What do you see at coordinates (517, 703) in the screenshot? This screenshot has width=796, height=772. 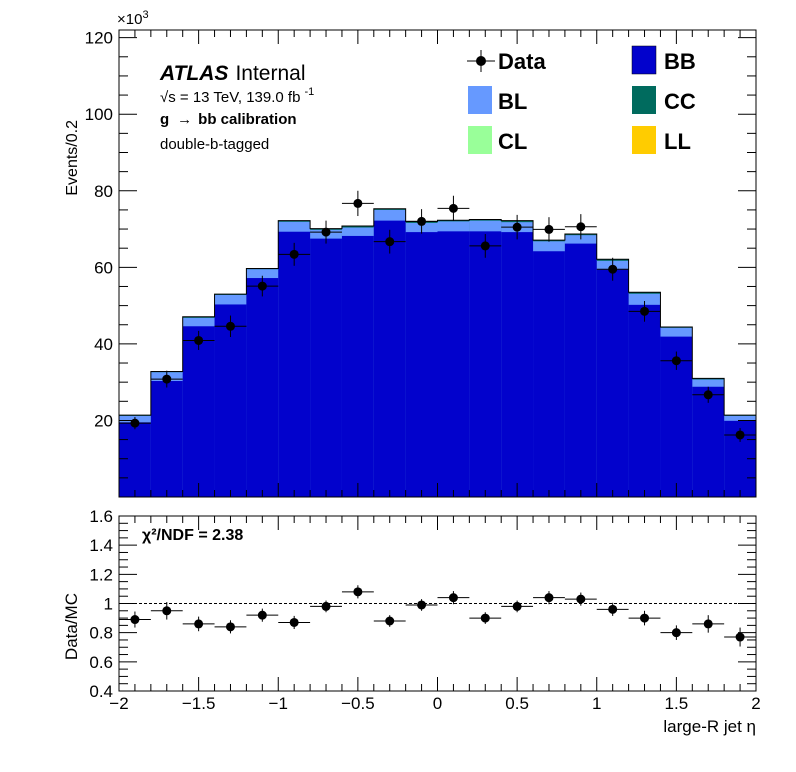 I see `x-tick-label: 0.5` at bounding box center [517, 703].